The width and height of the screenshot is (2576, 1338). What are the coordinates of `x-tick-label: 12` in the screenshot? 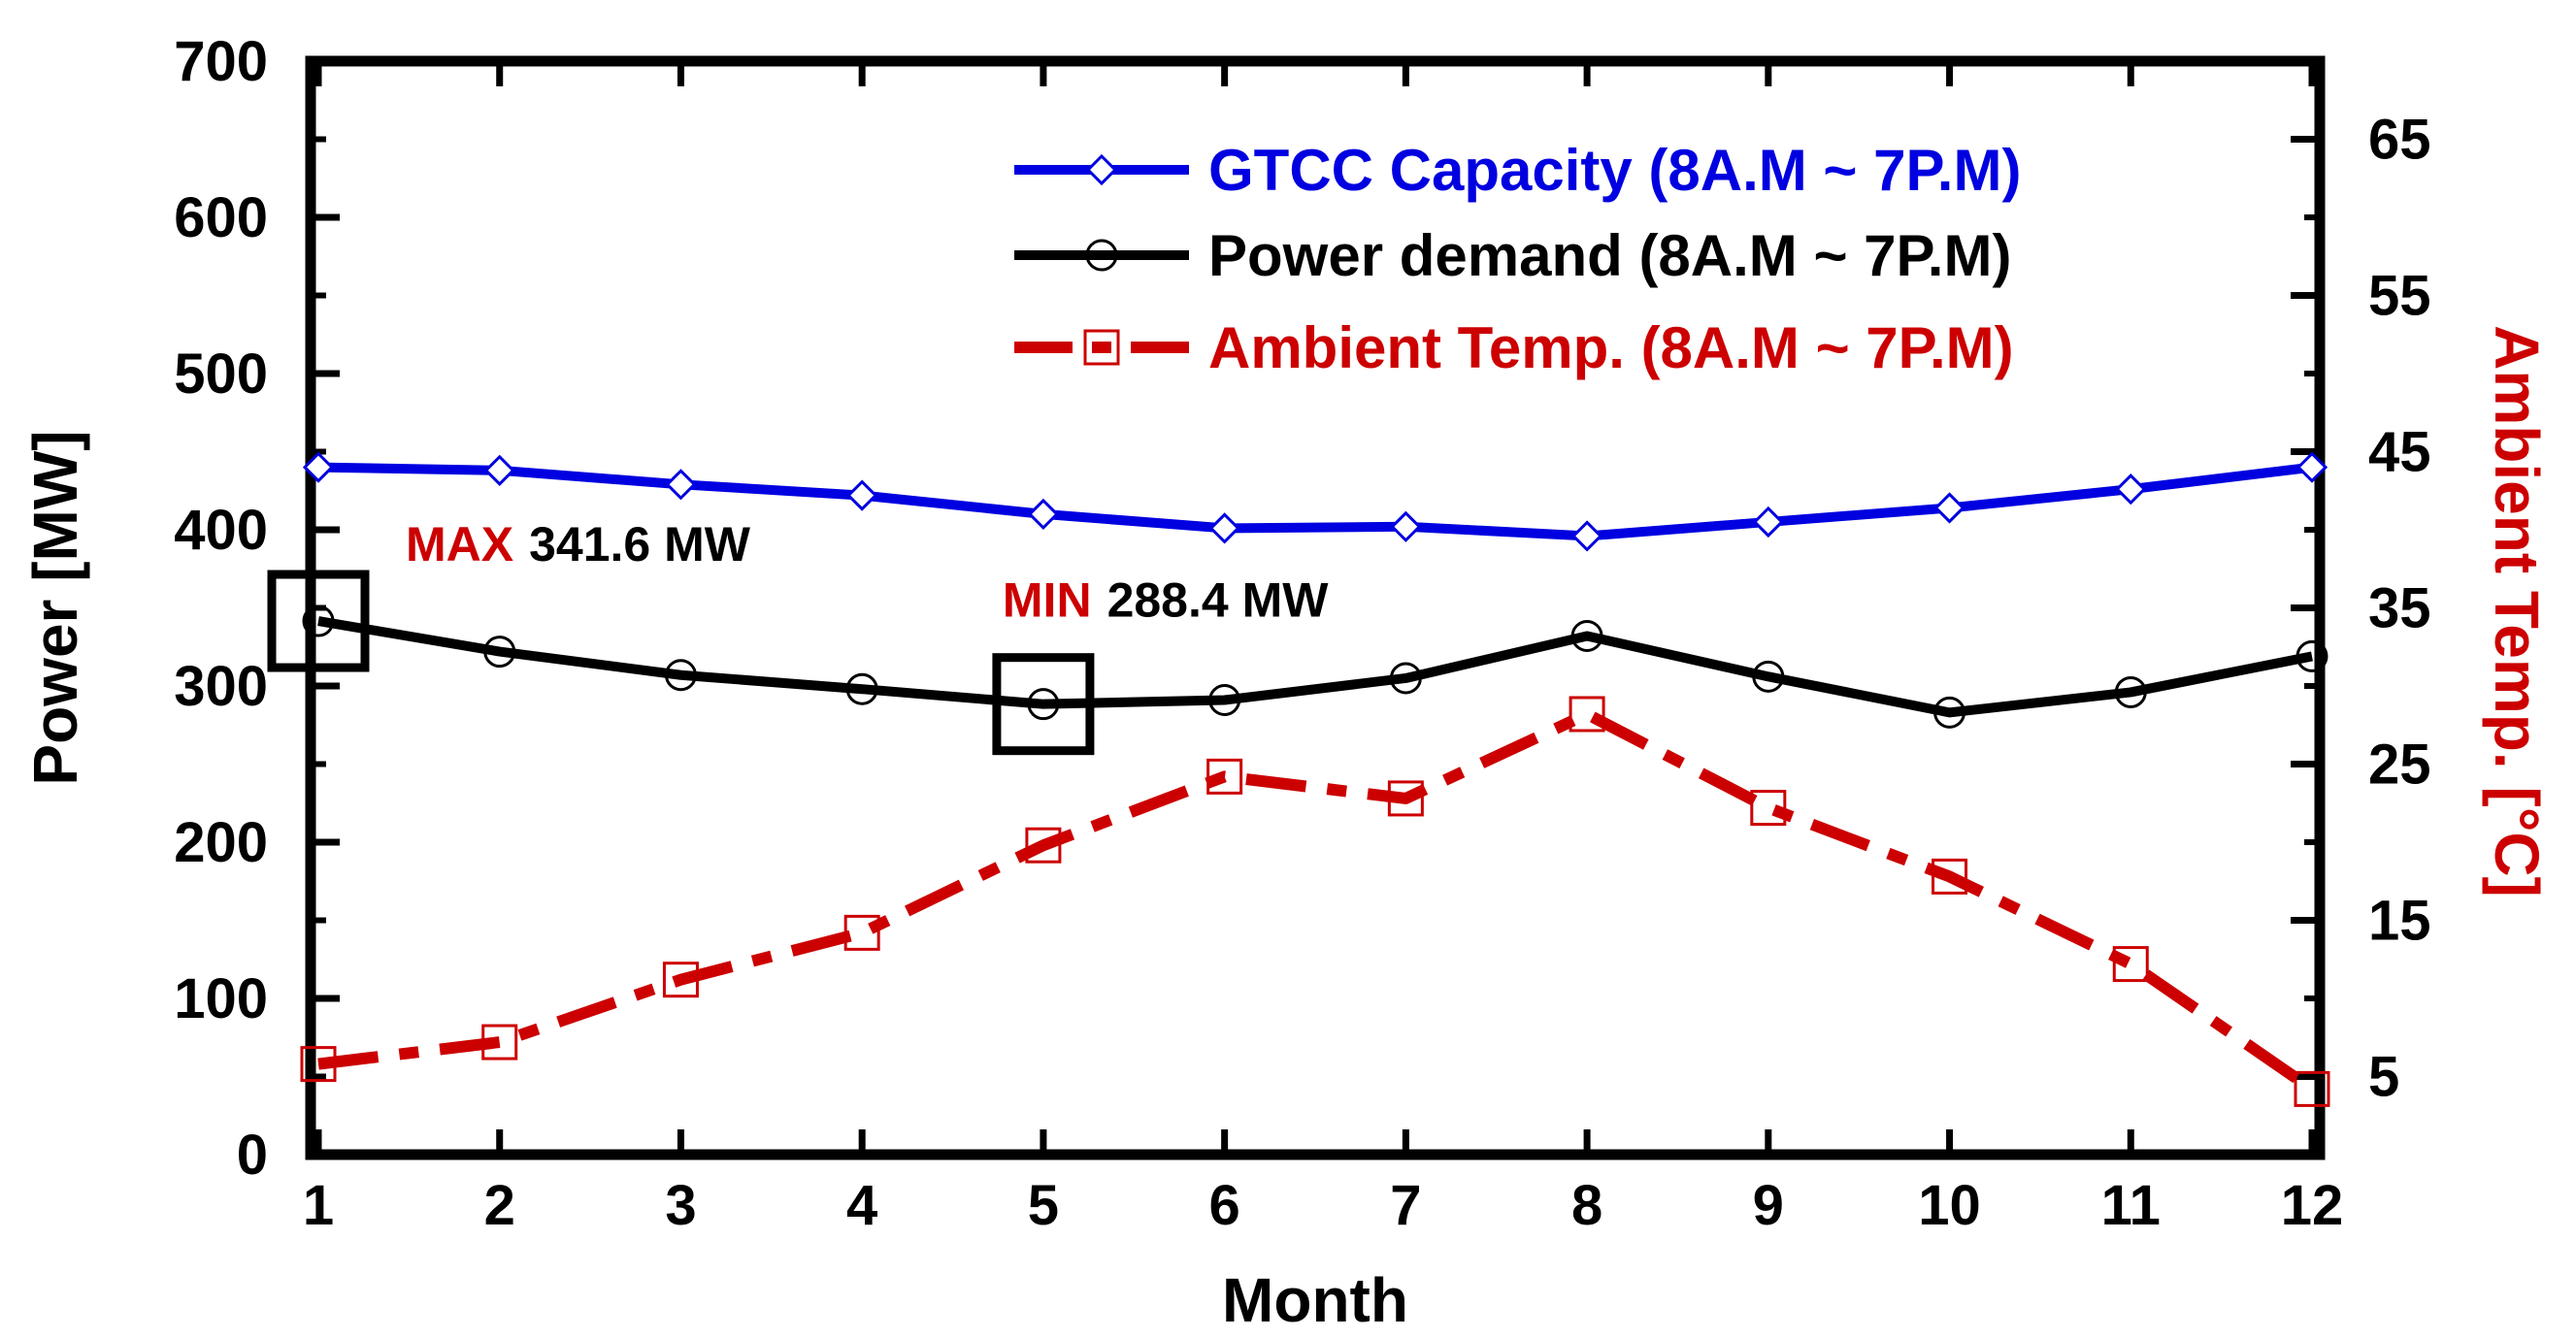 It's located at (2312, 1205).